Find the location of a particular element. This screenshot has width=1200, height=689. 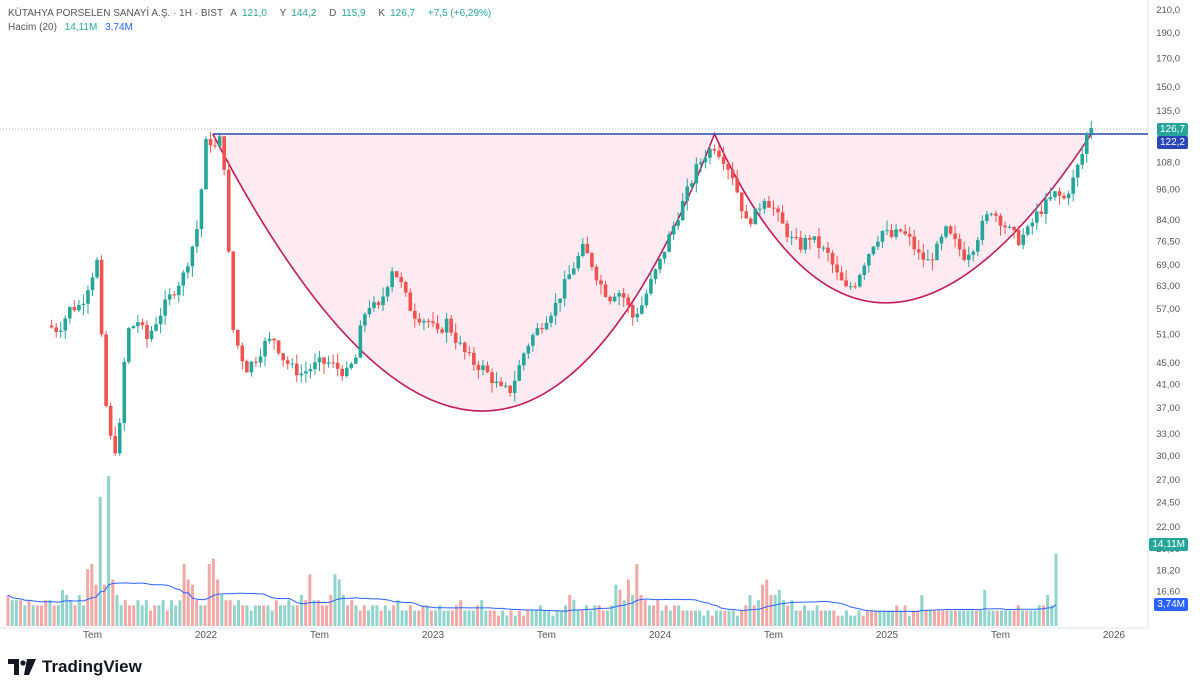

ohlc-close: K 126,7 is located at coordinates (397, 13).